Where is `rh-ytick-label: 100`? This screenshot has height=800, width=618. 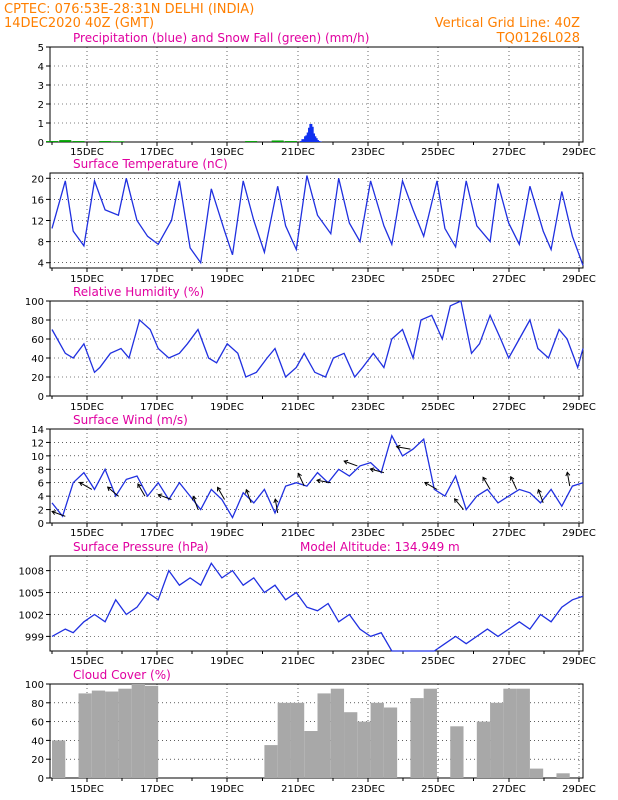 rh-ytick-label: 100 is located at coordinates (34, 302).